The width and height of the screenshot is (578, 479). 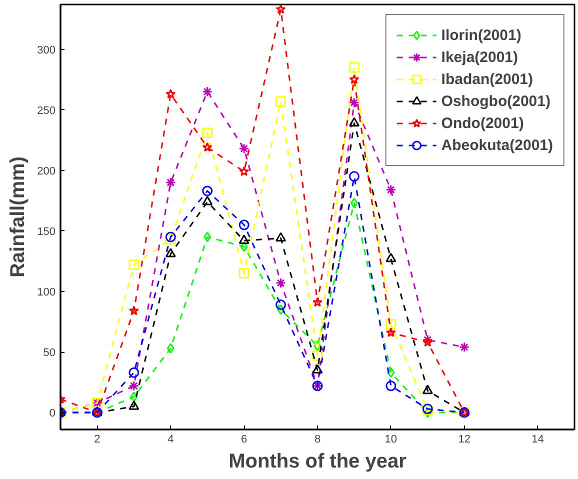 I want to click on x-tick-label: 2, so click(x=97, y=440).